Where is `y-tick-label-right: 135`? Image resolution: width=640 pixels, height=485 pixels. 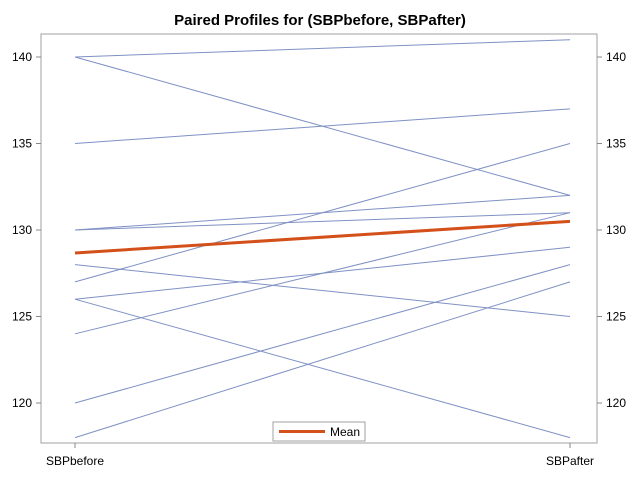
y-tick-label-right: 135 is located at coordinates (616, 144).